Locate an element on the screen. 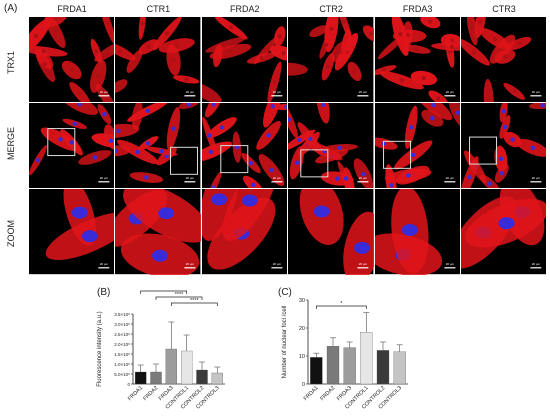 The width and height of the screenshot is (550, 416). micrograph-merge-frda3: 20 μm is located at coordinates (417, 146).